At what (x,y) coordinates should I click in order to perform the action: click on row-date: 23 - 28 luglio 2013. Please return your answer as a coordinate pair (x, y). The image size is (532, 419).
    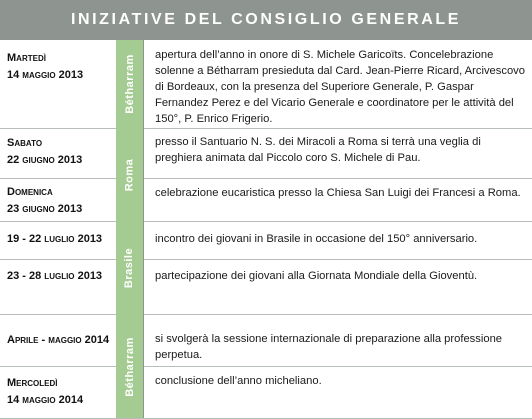
    Looking at the image, I should click on (54, 276).